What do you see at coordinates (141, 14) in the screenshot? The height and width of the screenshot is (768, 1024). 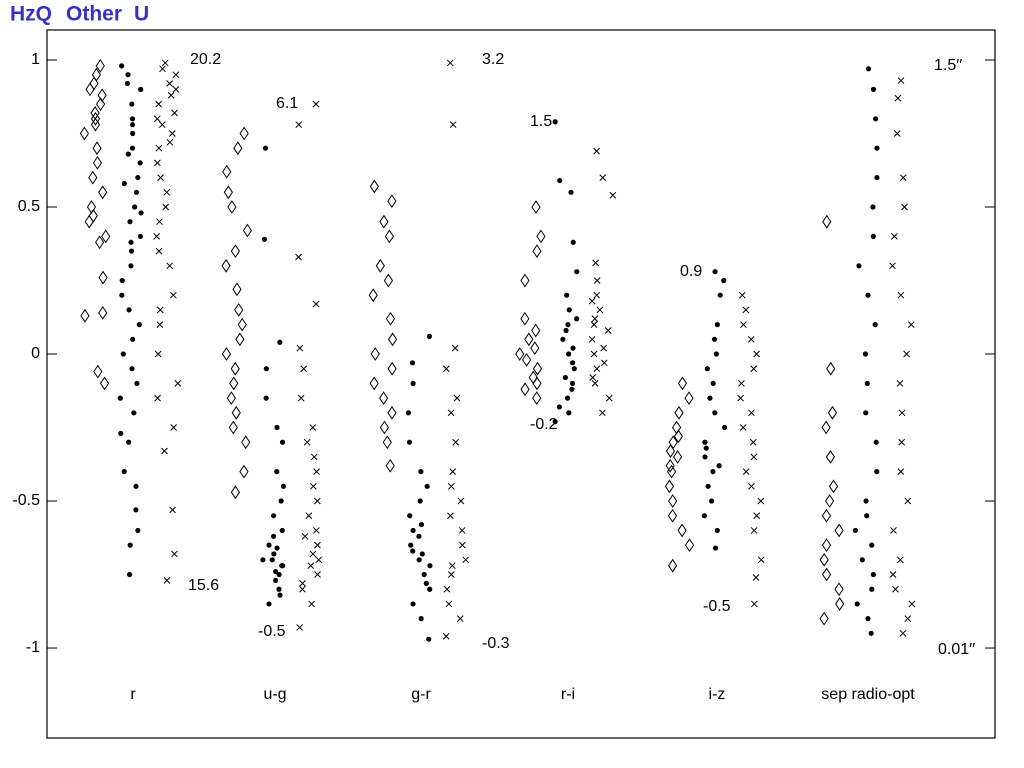 I see `legend-label: U` at bounding box center [141, 14].